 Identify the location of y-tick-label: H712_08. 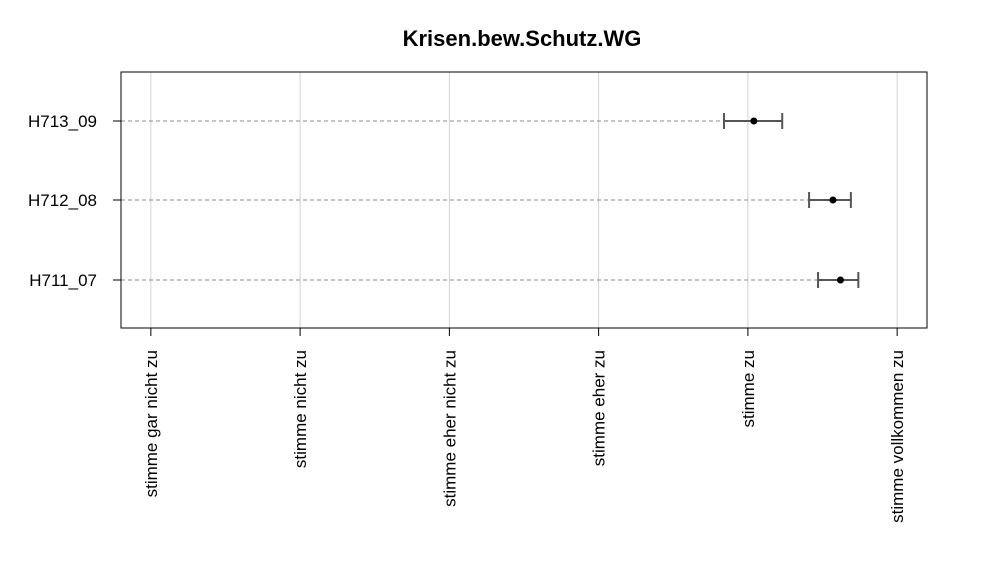
(62, 200).